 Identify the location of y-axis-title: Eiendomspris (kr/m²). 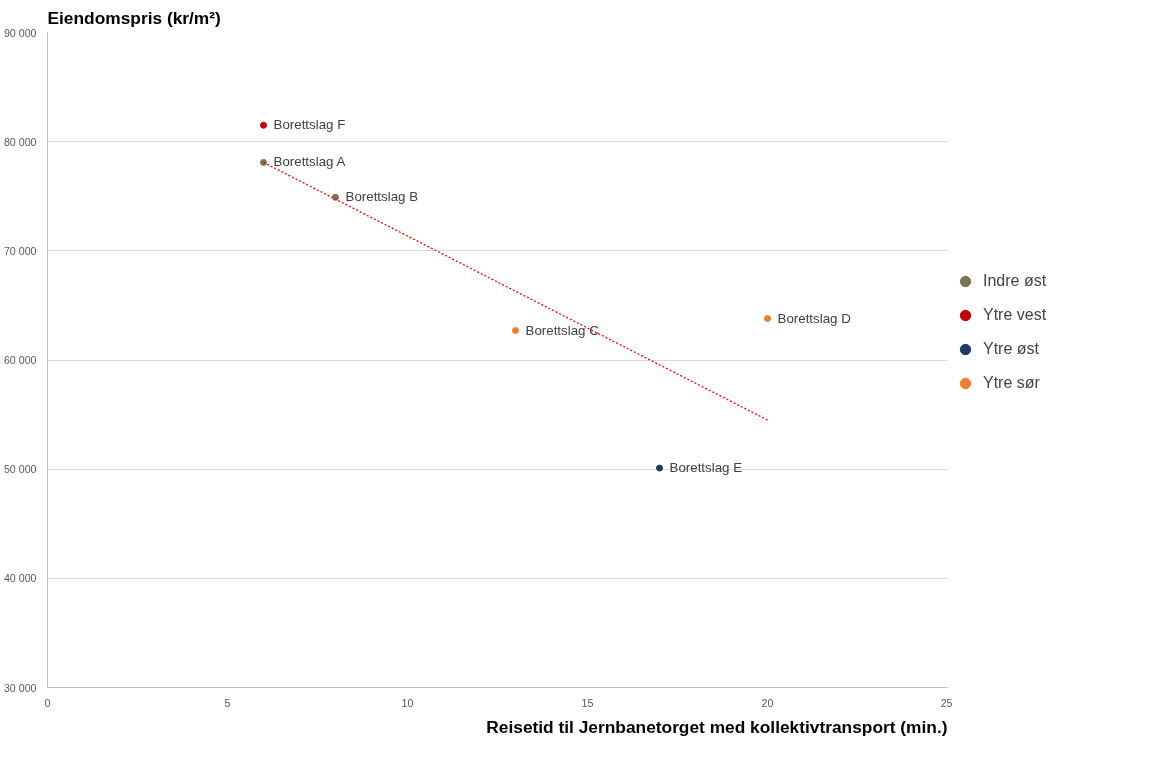
(134, 17).